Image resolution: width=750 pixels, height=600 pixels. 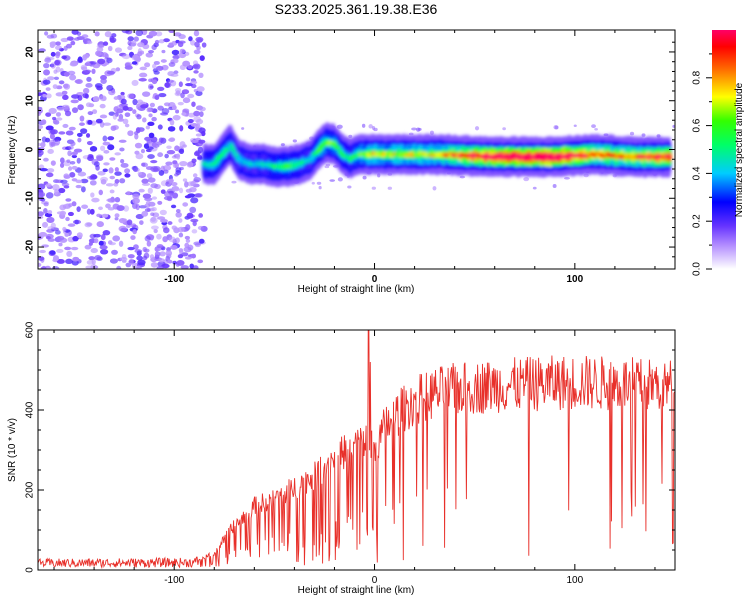 What do you see at coordinates (30, 101) in the screenshot?
I see `y-tick-label: 10` at bounding box center [30, 101].